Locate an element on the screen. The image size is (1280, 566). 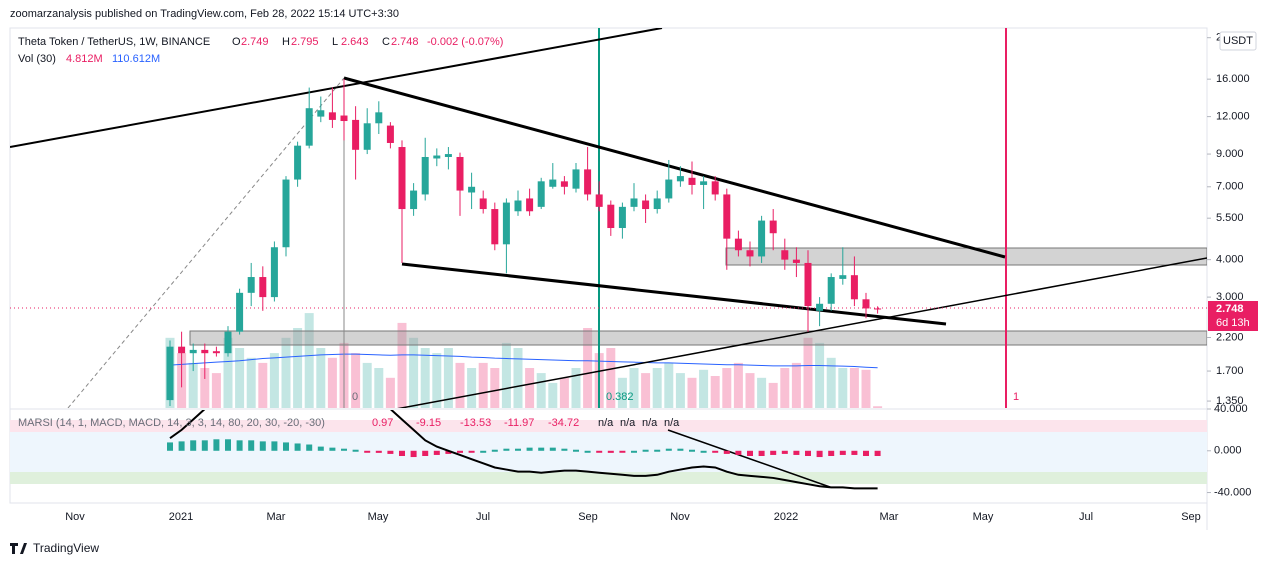
ohlc-key: C is located at coordinates (386, 42).